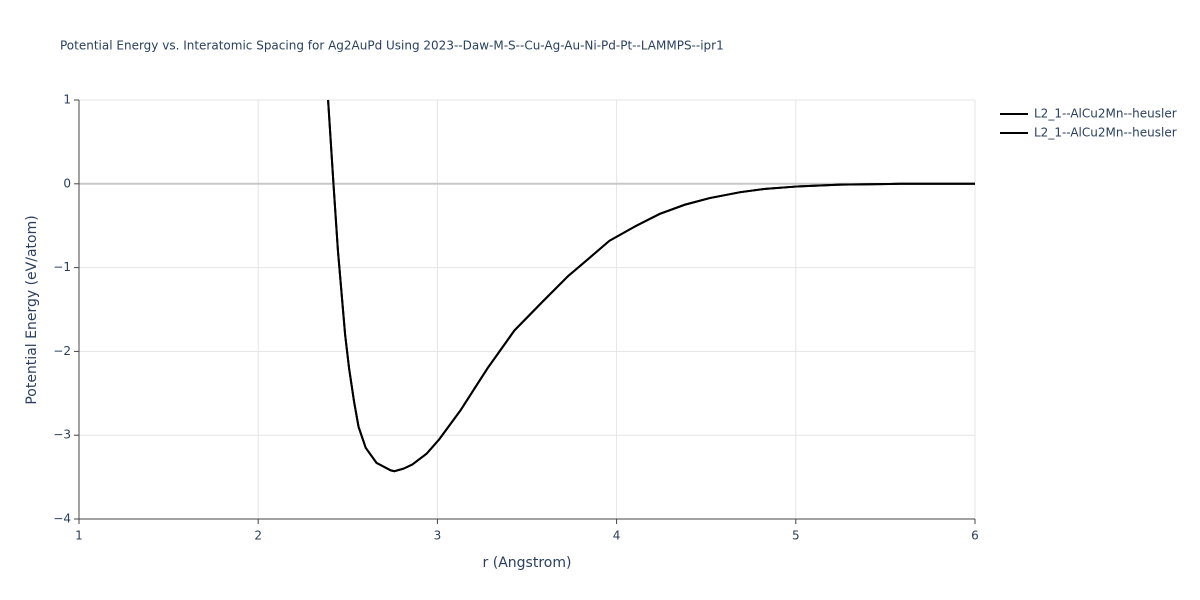 This screenshot has width=1200, height=600. I want to click on x-tick-label: 2, so click(258, 536).